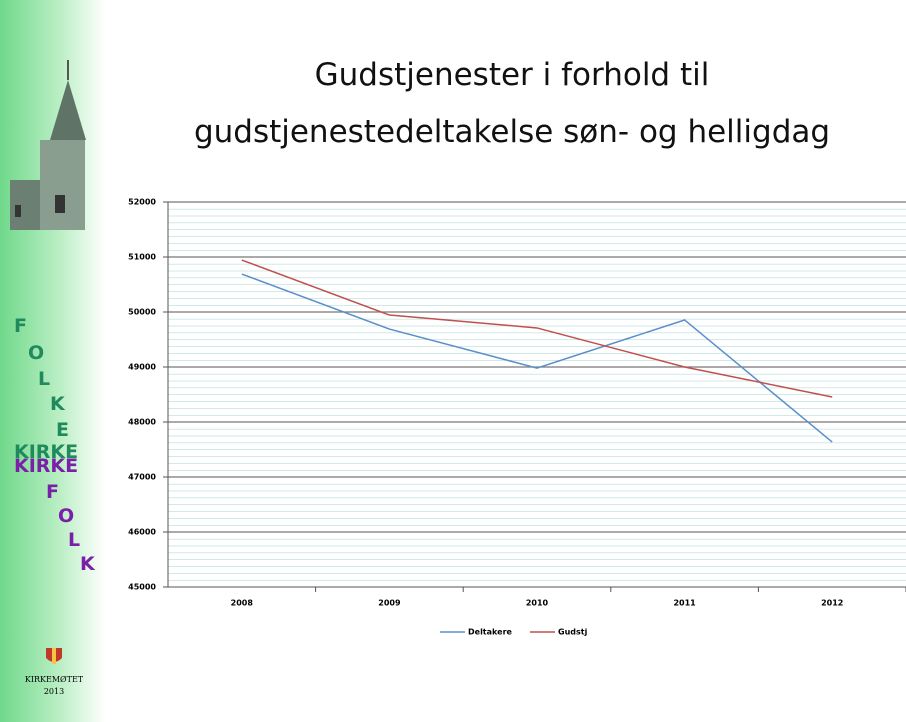 This screenshot has width=906, height=722. I want to click on y-tick-label: 51000, so click(142, 257).